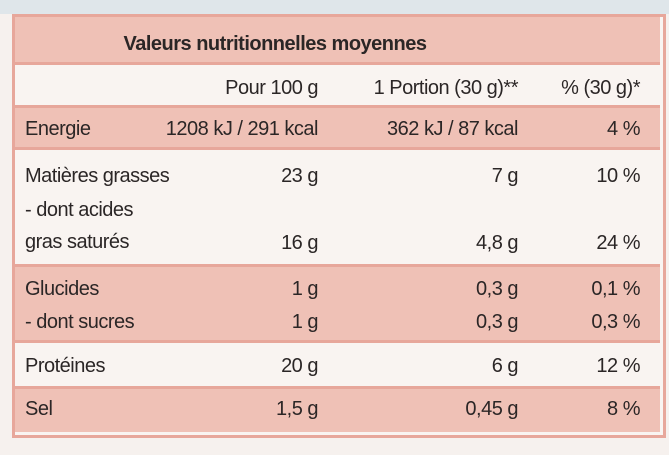  What do you see at coordinates (623, 129) in the screenshot?
I see `row-value: 4 %` at bounding box center [623, 129].